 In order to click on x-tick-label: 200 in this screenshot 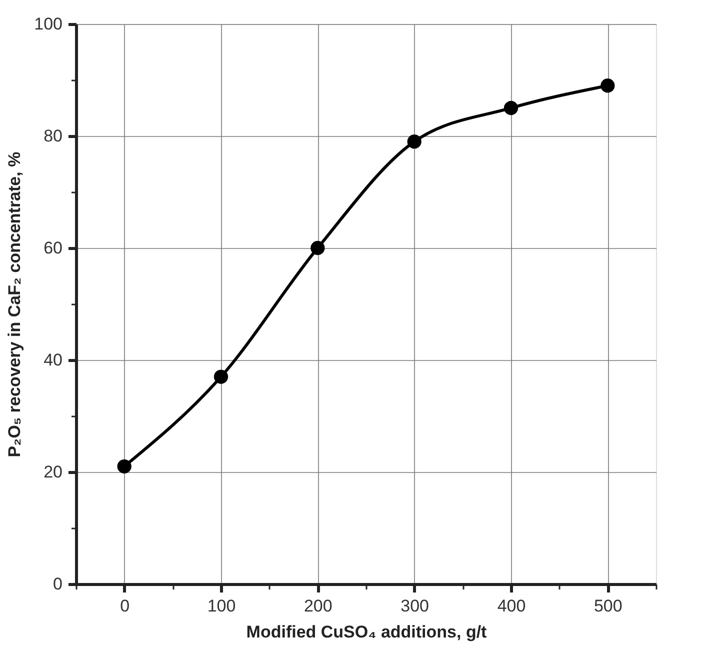, I will do `click(318, 606)`.